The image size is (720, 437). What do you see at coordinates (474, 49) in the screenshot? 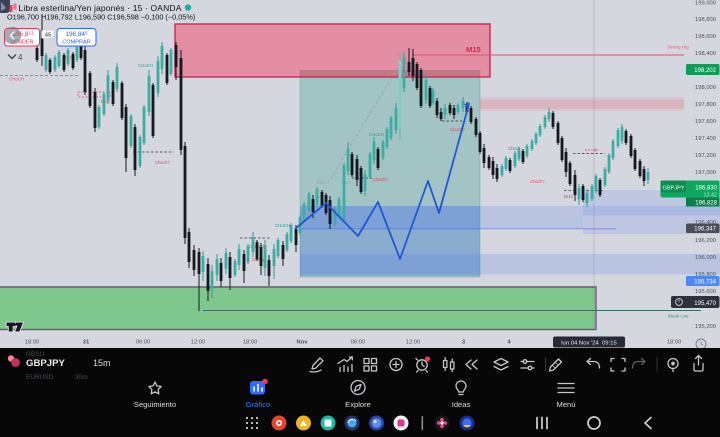
I see `svg-text: M15` at bounding box center [474, 49].